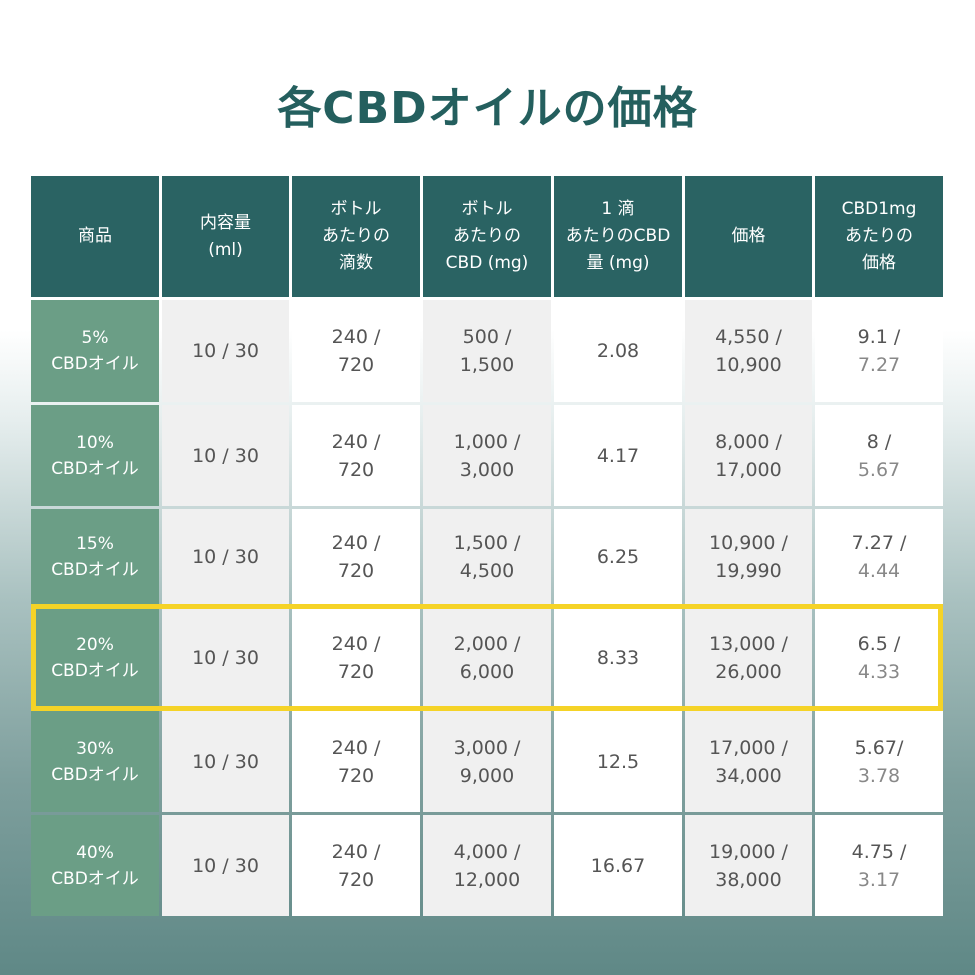 The image size is (975, 975). I want to click on cell-line: 17,000, so click(748, 469).